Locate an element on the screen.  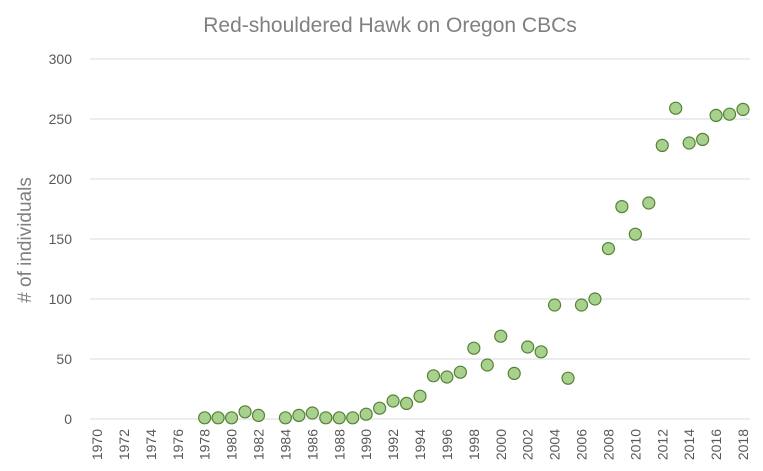
y-tick-label: 100 is located at coordinates (61, 299).